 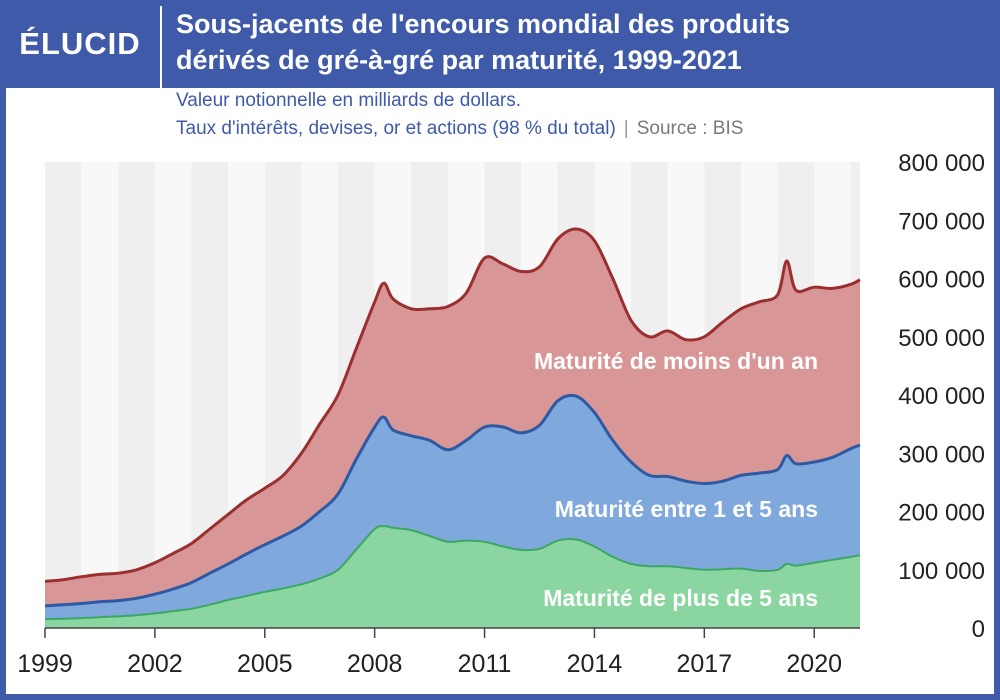 I want to click on x-tick-label-7: 2020, so click(x=814, y=664).